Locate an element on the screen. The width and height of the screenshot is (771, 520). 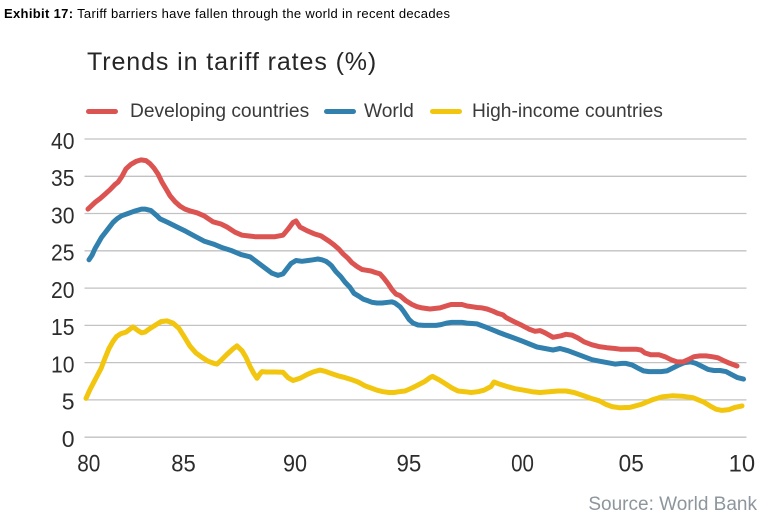
svg-text: 20 is located at coordinates (63, 290).